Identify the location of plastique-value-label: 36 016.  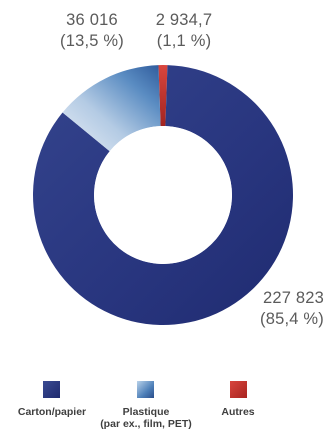
(92, 20).